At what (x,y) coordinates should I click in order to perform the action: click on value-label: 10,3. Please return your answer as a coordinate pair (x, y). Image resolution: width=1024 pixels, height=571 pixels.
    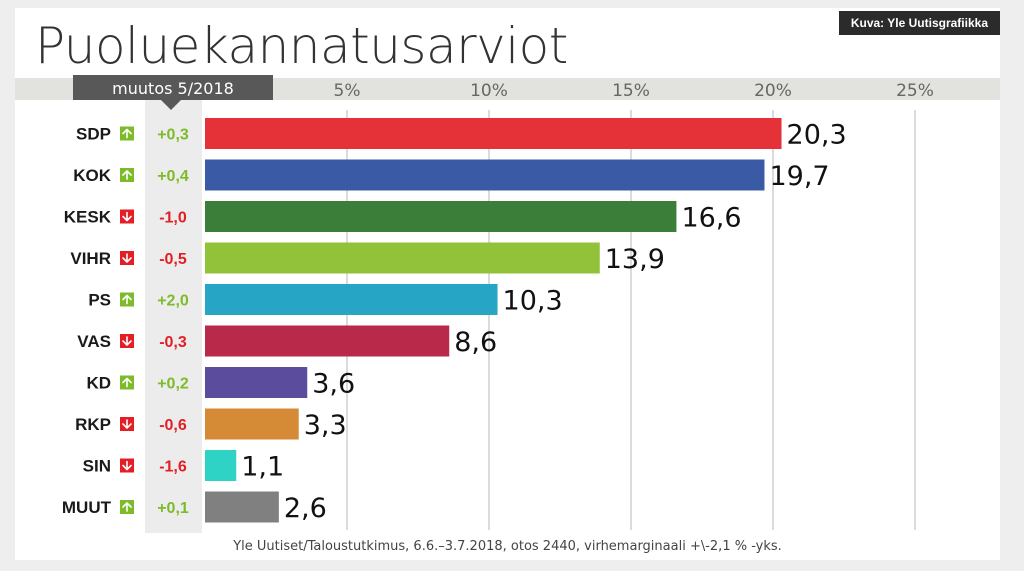
    Looking at the image, I should click on (533, 301).